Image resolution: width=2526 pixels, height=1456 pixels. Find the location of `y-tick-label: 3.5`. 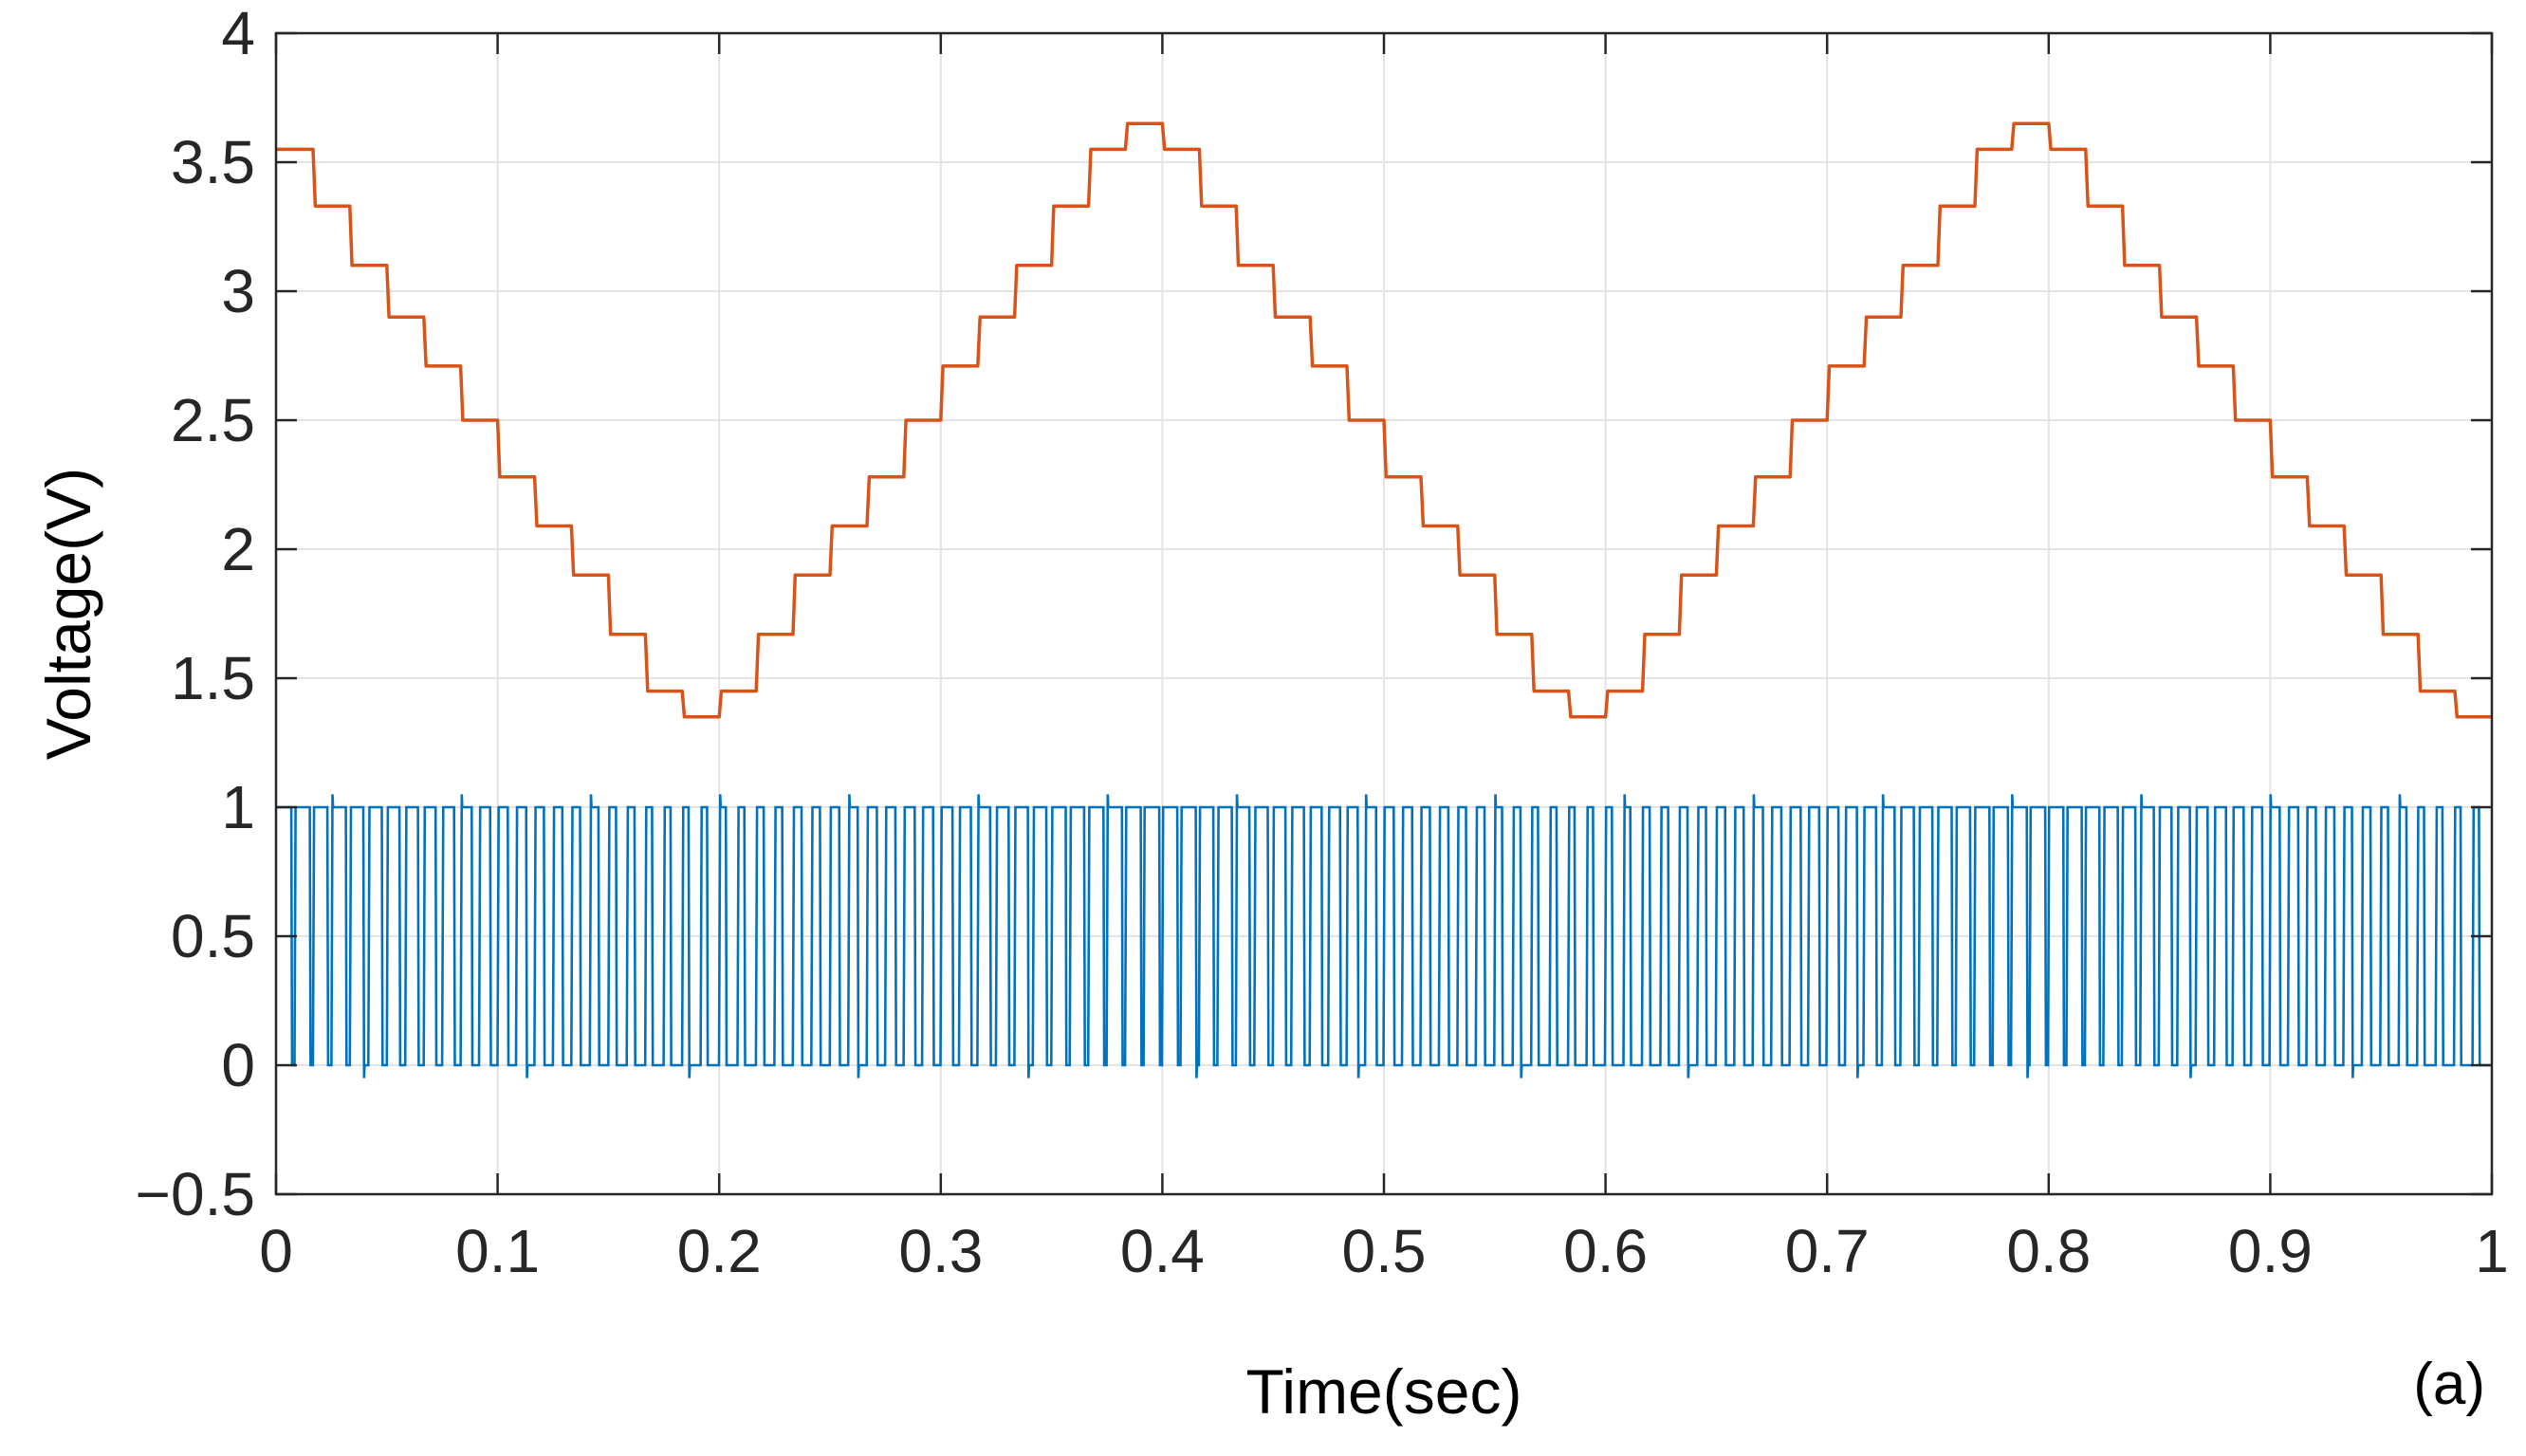

y-tick-label: 3.5 is located at coordinates (213, 162).